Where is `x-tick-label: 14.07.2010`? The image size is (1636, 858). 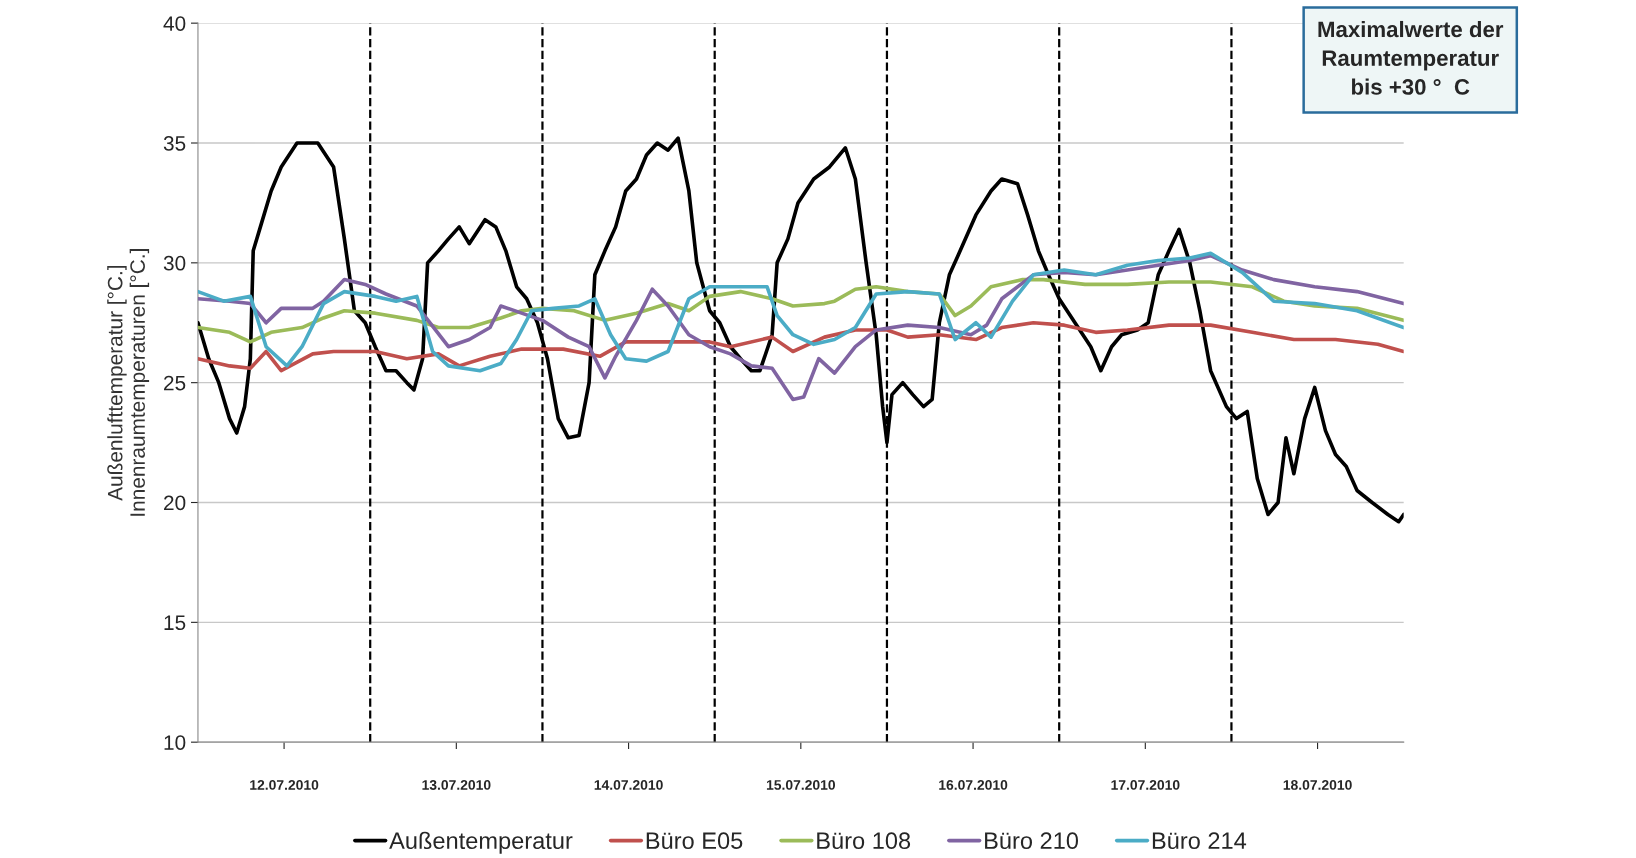
x-tick-label: 14.07.2010 is located at coordinates (628, 785).